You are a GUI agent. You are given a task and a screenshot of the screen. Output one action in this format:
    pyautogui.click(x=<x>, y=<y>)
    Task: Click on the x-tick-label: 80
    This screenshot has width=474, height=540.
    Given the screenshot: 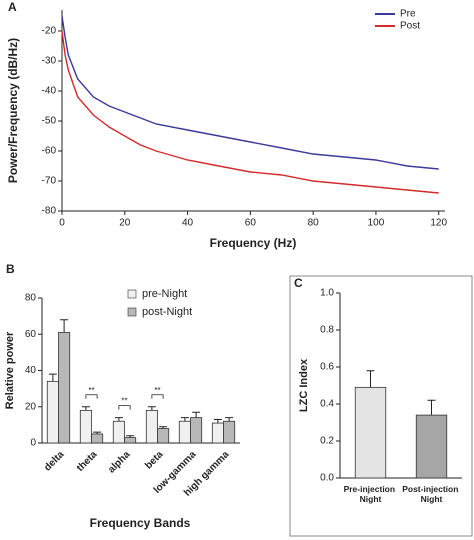 What is the action you would take?
    pyautogui.click(x=314, y=223)
    